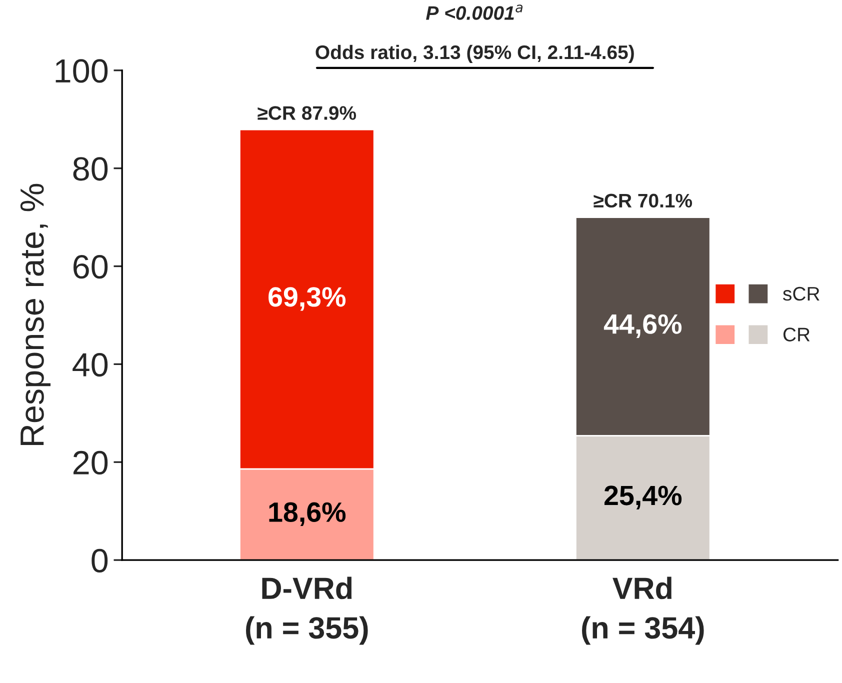  I want to click on text: P <0.0001$^{a}$, so click(474, 12).